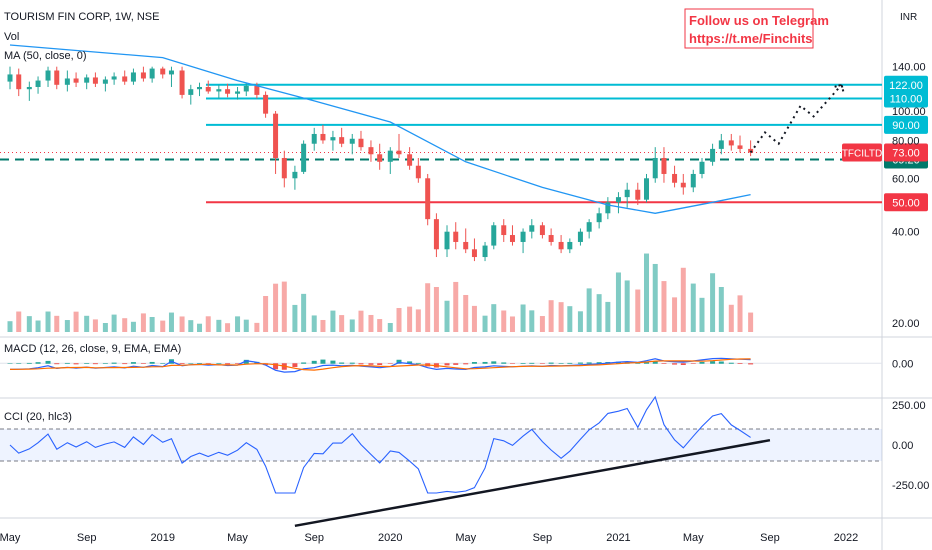 This screenshot has width=932, height=550. What do you see at coordinates (906, 324) in the screenshot?
I see `price-tick-label: 20.00` at bounding box center [906, 324].